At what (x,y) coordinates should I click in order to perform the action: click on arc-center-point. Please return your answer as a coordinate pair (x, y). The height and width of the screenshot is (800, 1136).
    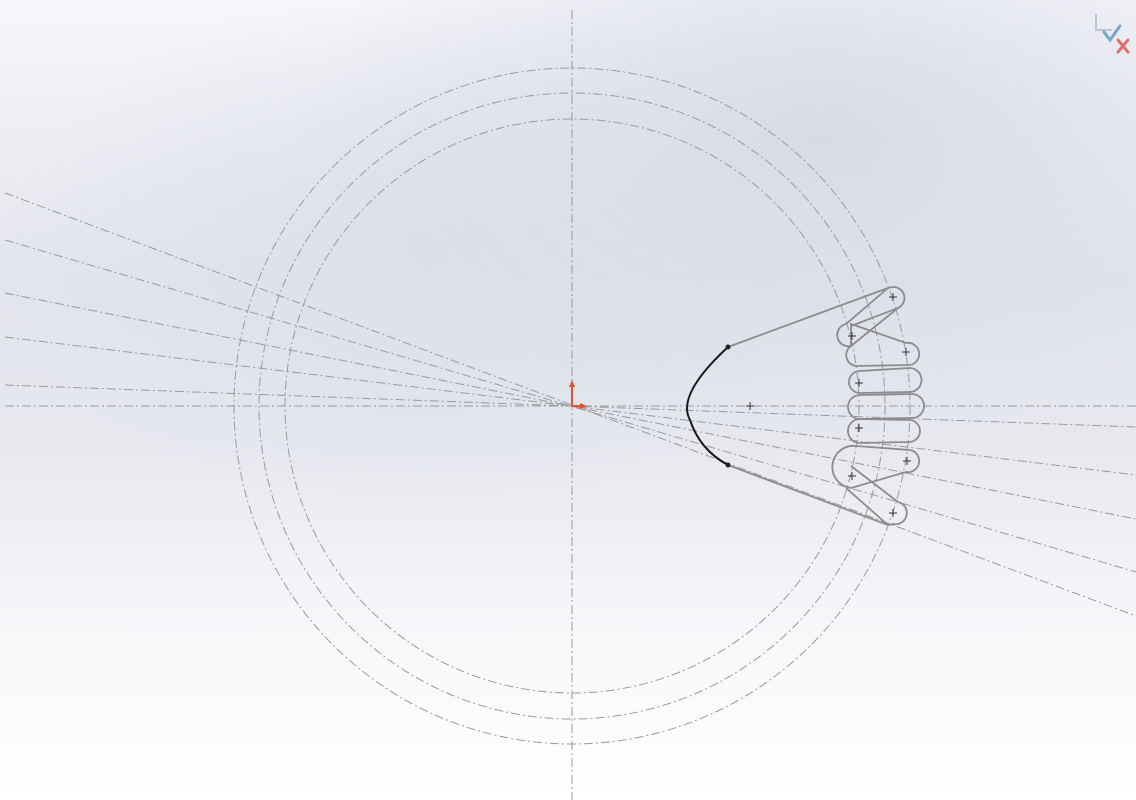
    Looking at the image, I should click on (750, 406).